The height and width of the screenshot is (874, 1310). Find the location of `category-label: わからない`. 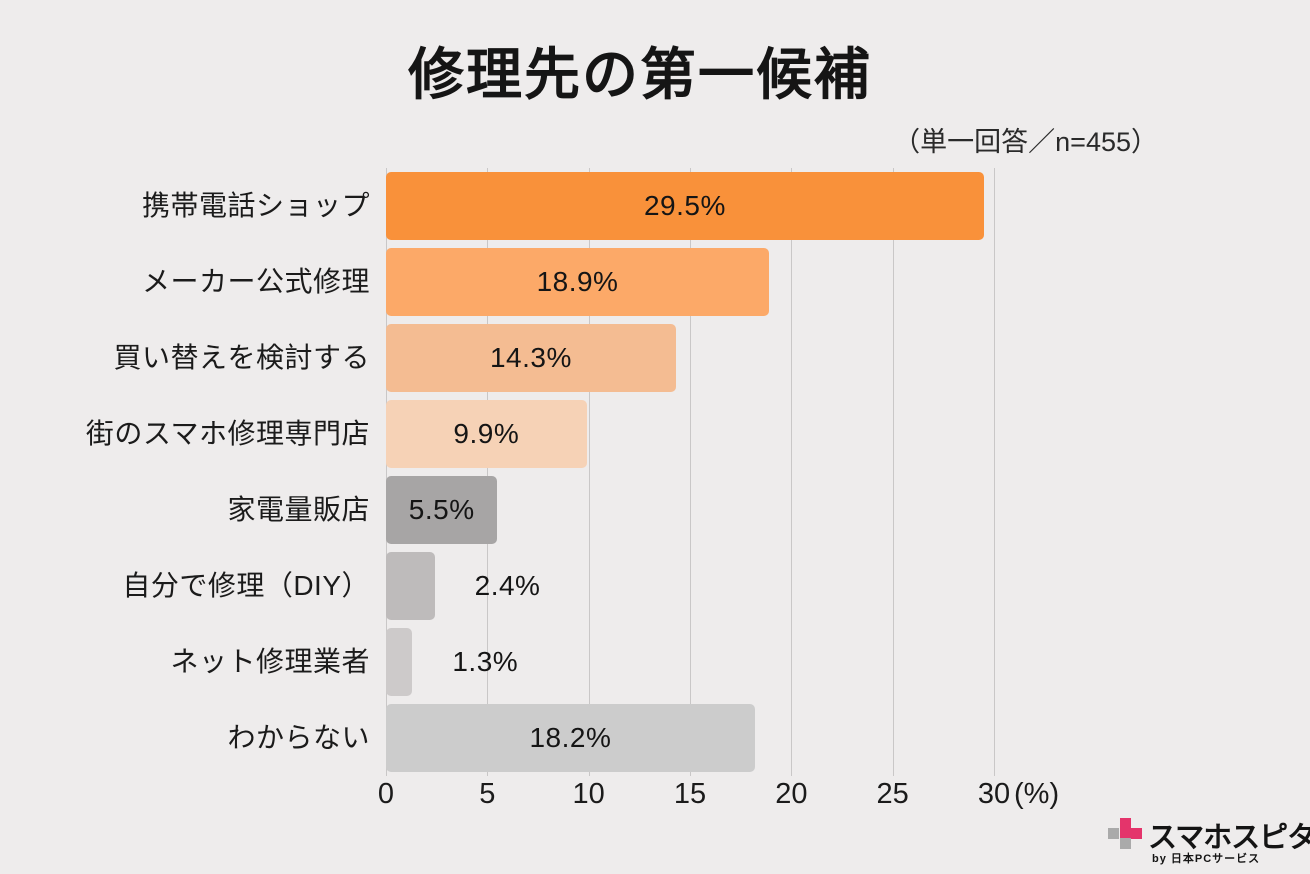

category-label: わからない is located at coordinates (298, 737).